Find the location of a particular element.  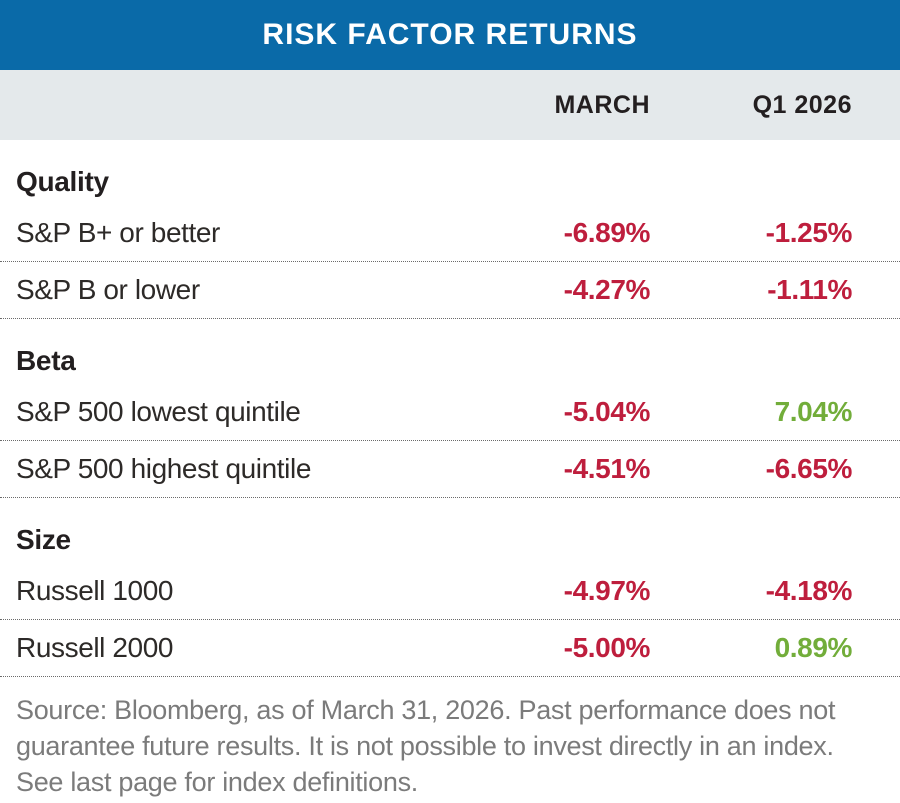

table-row: S&P 500 highest quintile -4.51% -6.65% is located at coordinates (450, 469).